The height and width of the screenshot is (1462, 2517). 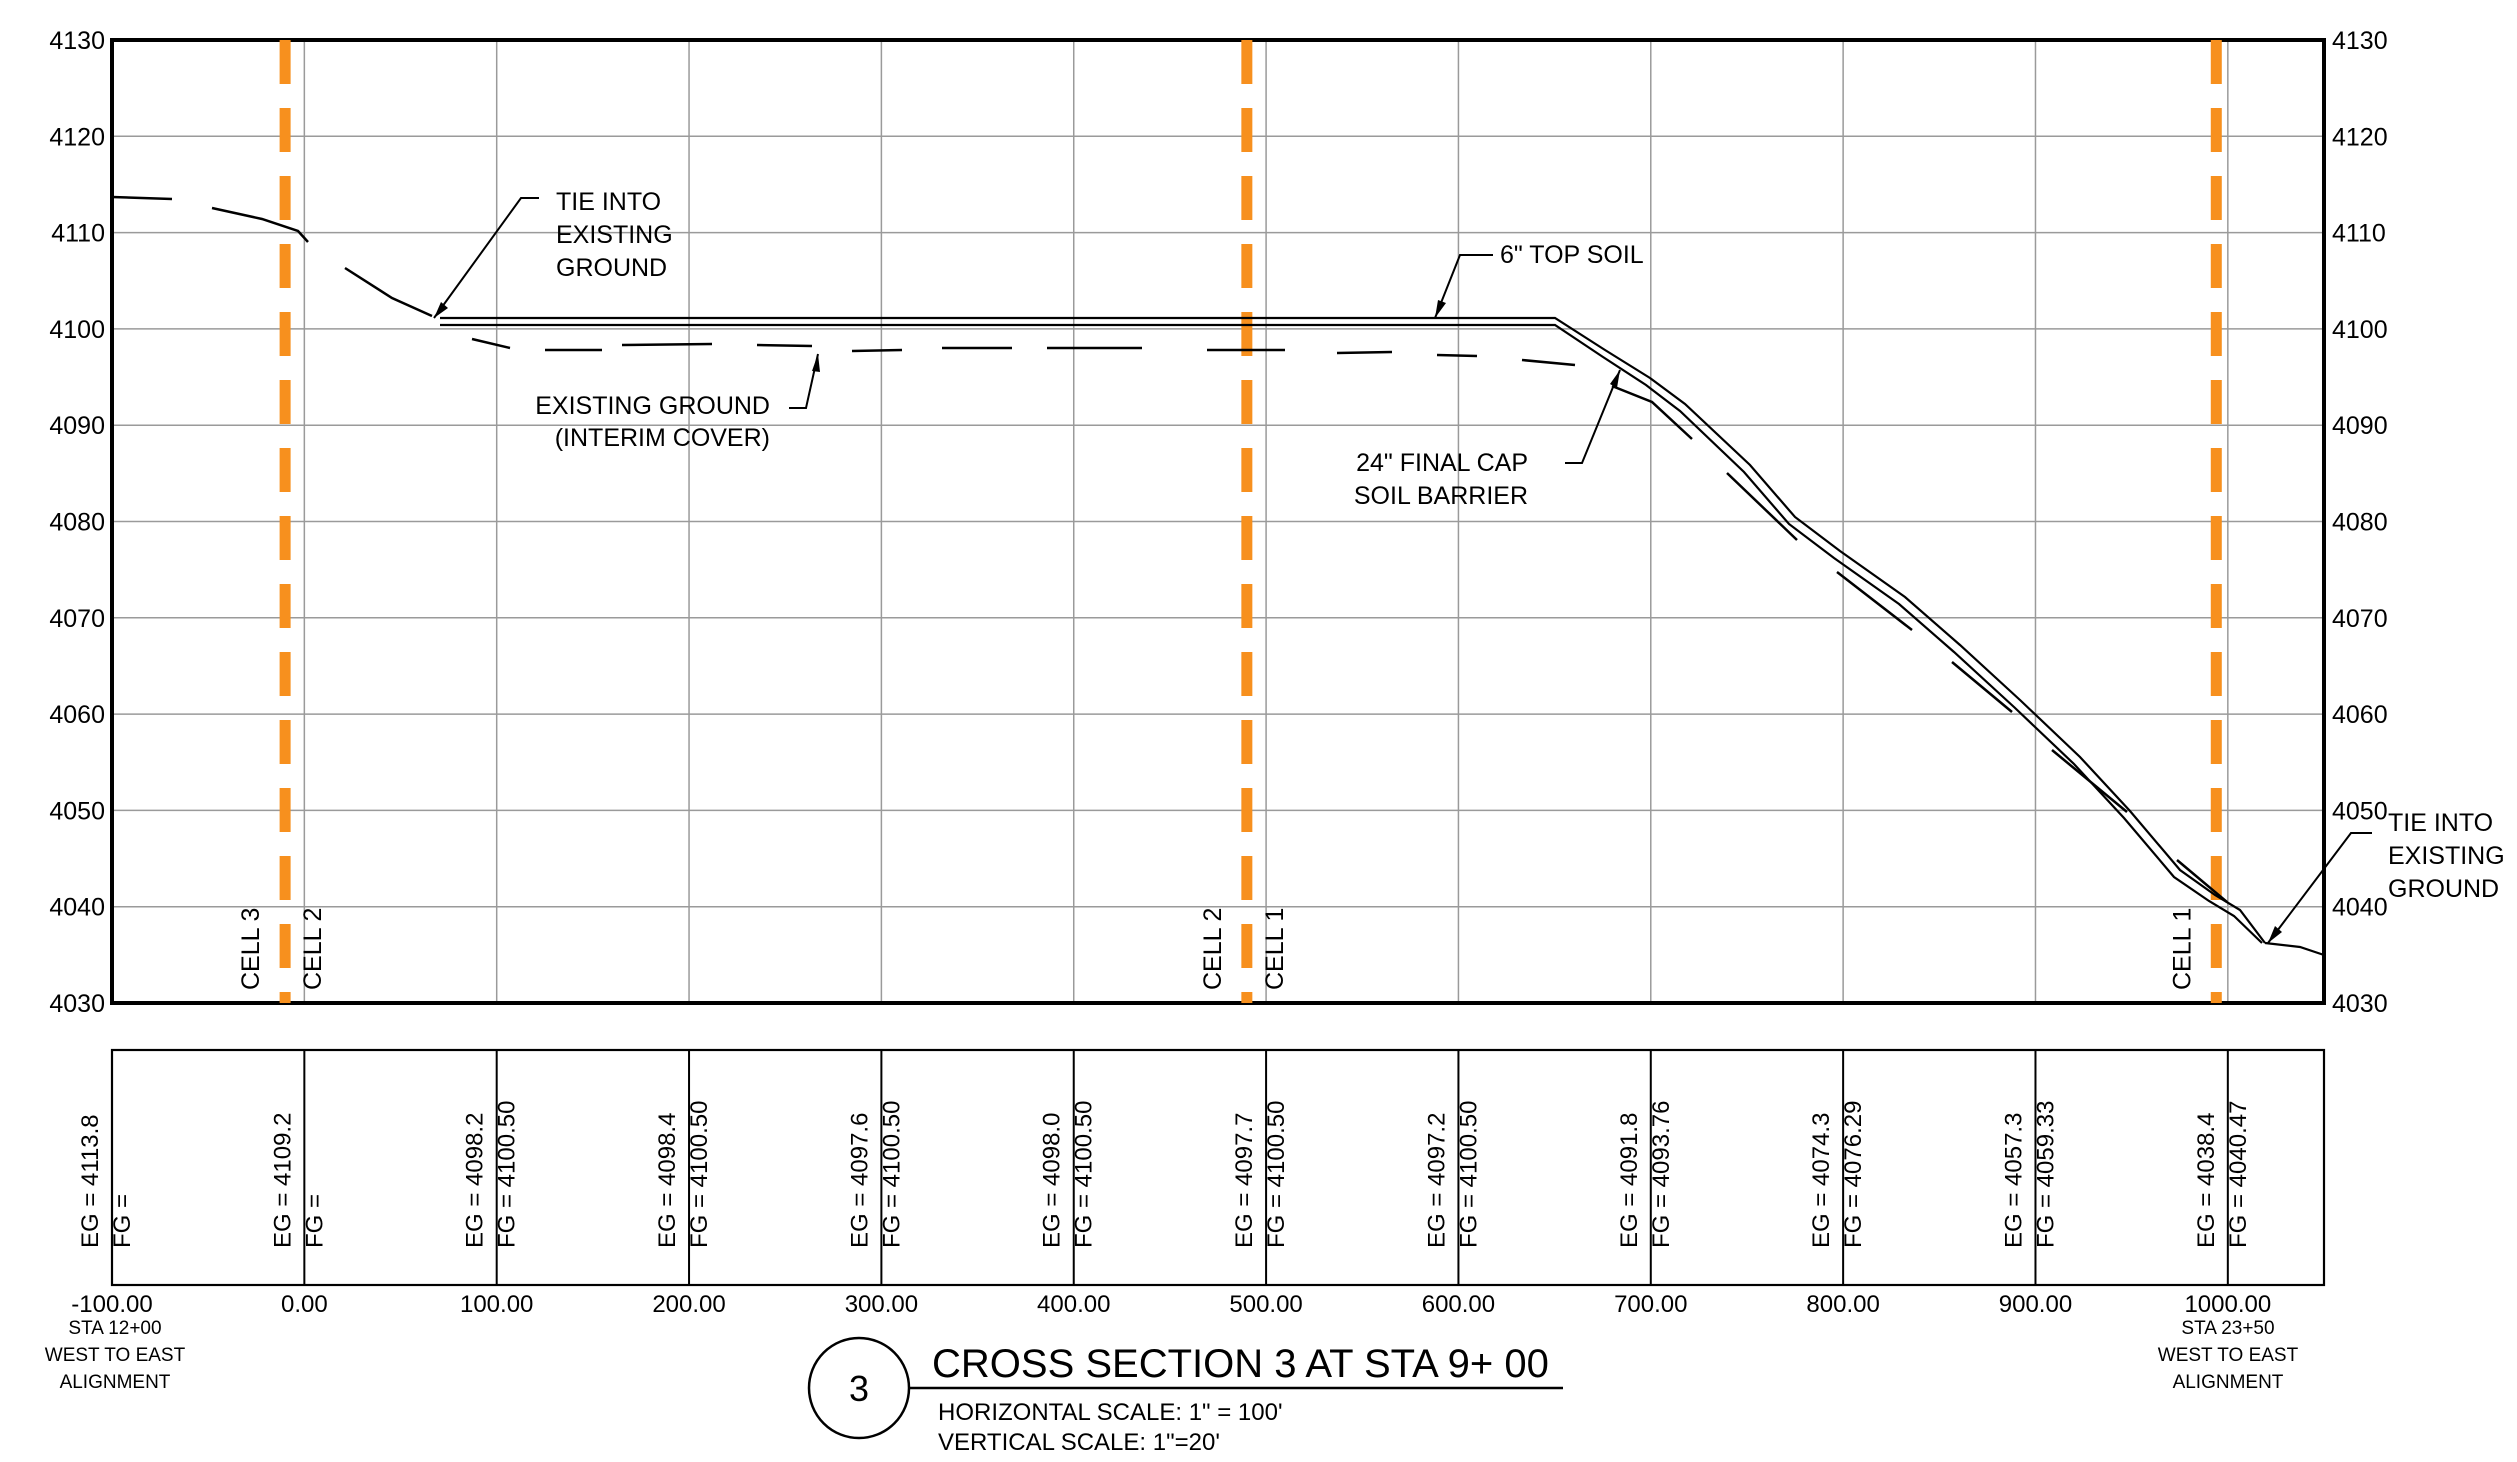 What do you see at coordinates (2360, 41) in the screenshot?
I see `y-tick-label-right: 4130` at bounding box center [2360, 41].